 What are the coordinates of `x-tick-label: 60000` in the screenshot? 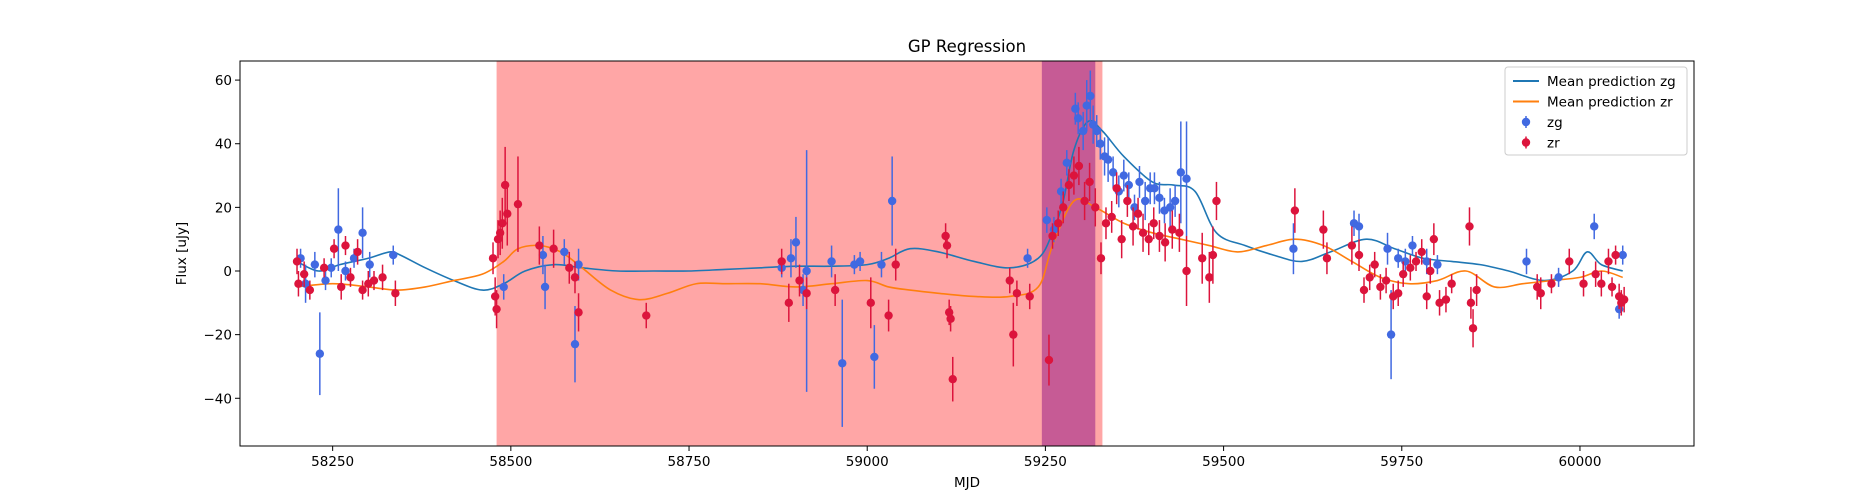 It's located at (1579, 462).